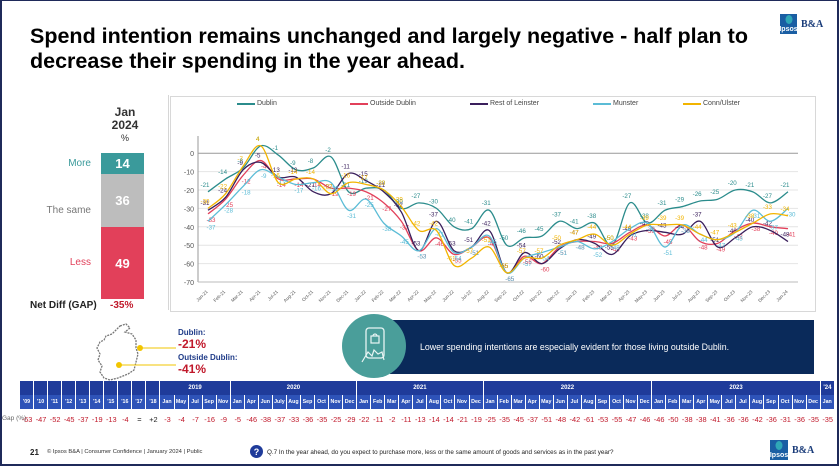  What do you see at coordinates (602, 103) in the screenshot?
I see `legend-swatch` at bounding box center [602, 103].